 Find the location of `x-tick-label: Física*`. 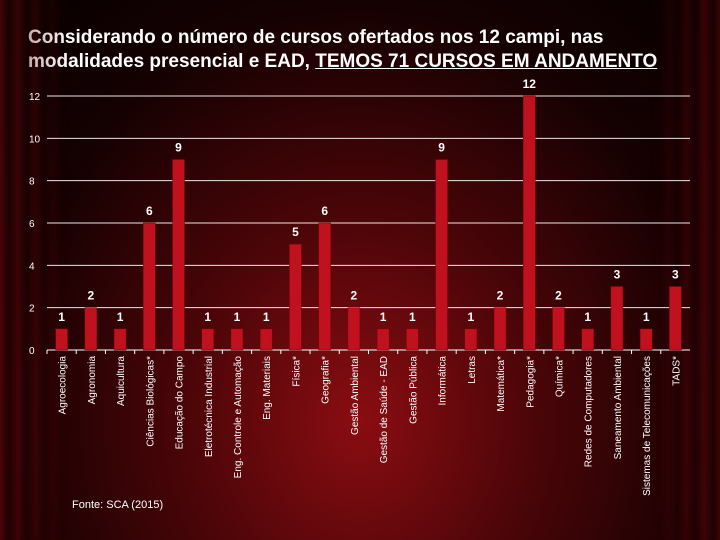

x-tick-label: Física* is located at coordinates (296, 371).